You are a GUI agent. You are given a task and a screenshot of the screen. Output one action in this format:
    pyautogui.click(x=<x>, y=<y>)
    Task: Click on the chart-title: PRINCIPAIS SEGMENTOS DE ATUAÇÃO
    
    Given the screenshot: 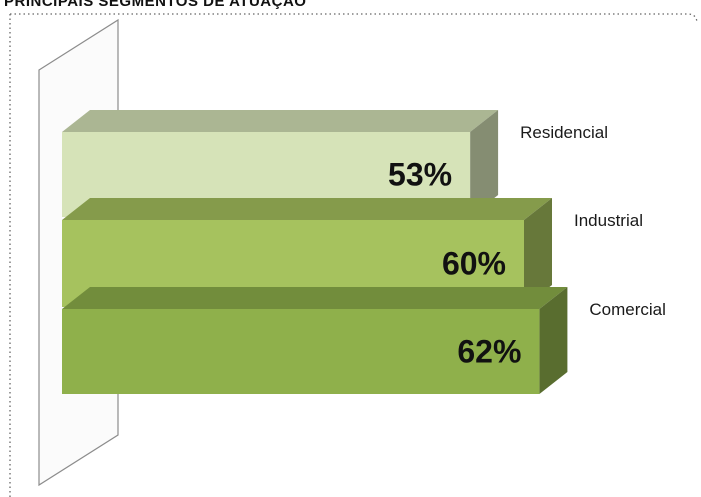 What is the action you would take?
    pyautogui.click(x=155, y=5)
    